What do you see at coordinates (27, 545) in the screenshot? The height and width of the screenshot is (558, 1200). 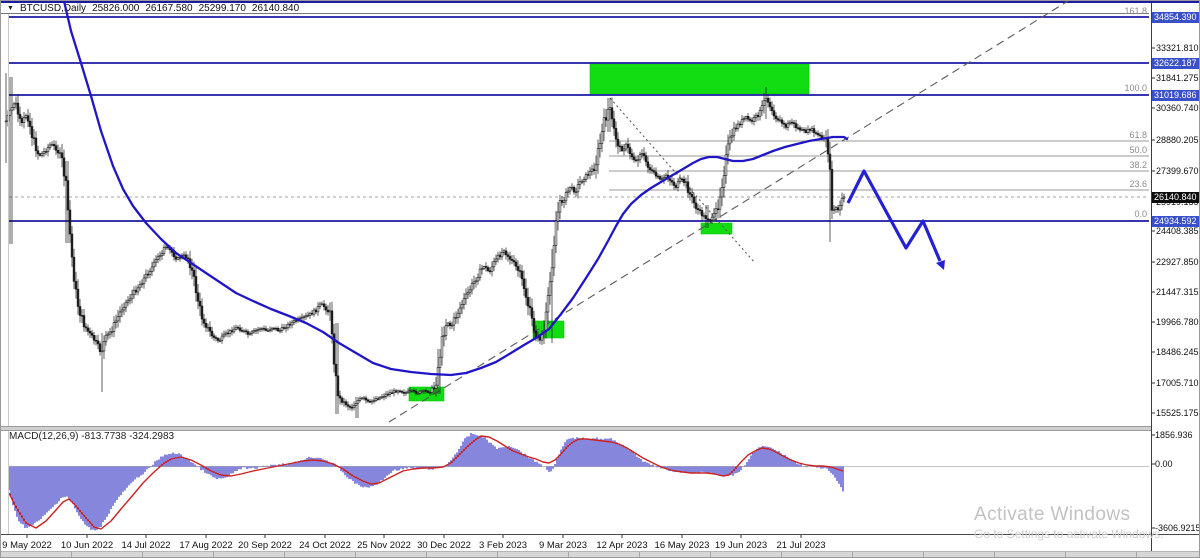 I see `date-axis-label: 9 May 2022` at bounding box center [27, 545].